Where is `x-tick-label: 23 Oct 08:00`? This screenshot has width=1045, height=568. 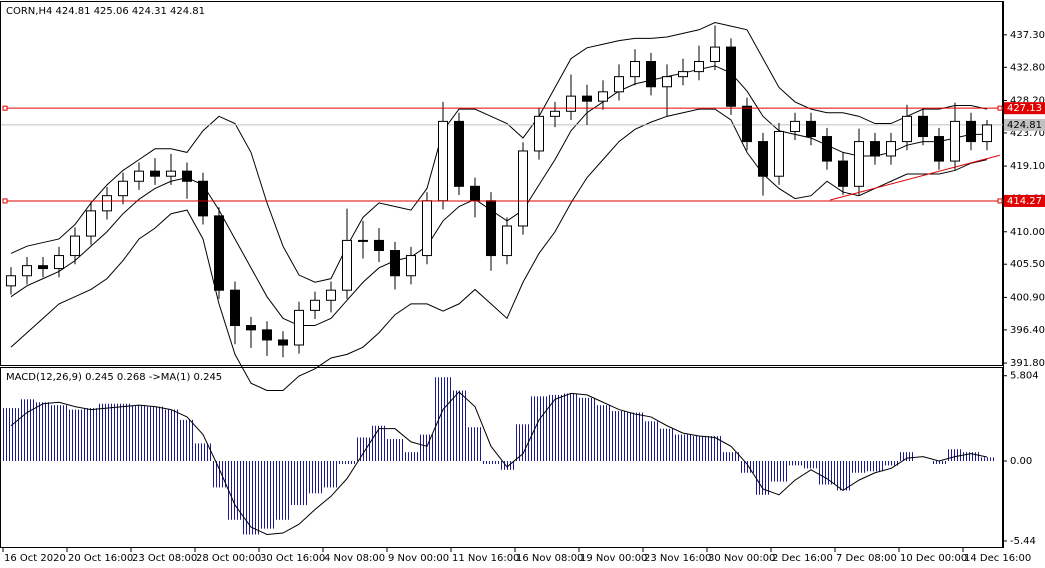 x-tick-label: 23 Oct 08:00 is located at coordinates (164, 558).